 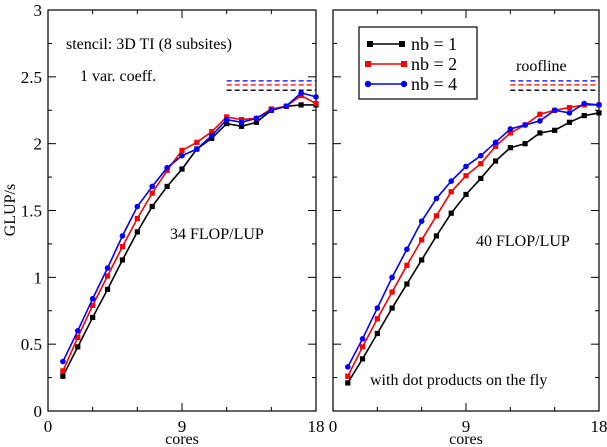 I want to click on left-annotation-stencil: stencil: 3D TI (8 subsites), so click(x=149, y=44).